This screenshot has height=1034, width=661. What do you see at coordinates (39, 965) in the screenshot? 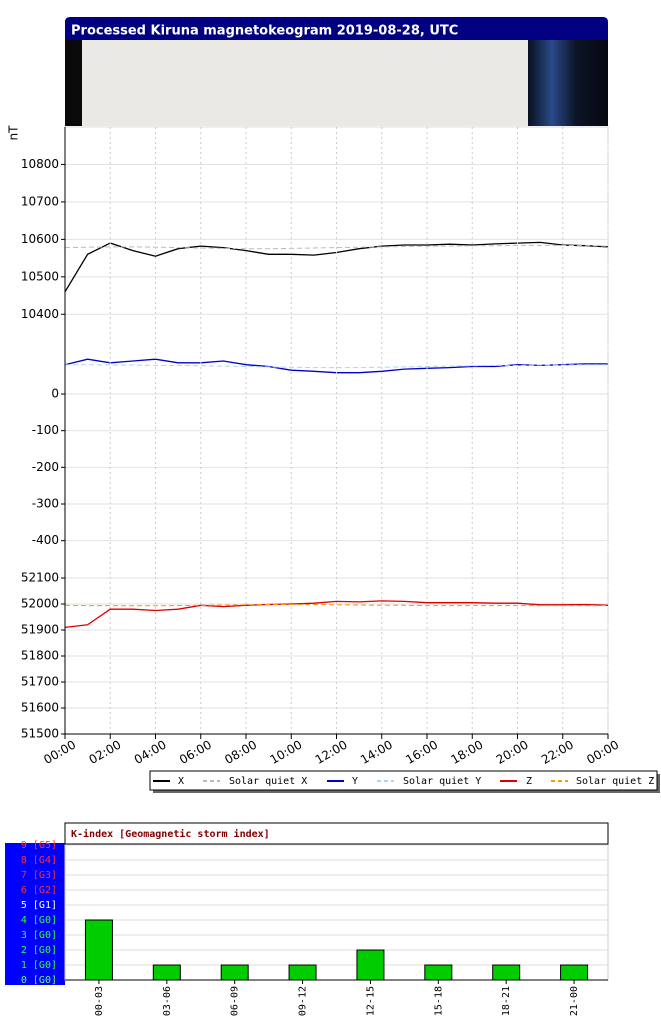
I see `y-tick-label: 1 [G0]` at bounding box center [39, 965].